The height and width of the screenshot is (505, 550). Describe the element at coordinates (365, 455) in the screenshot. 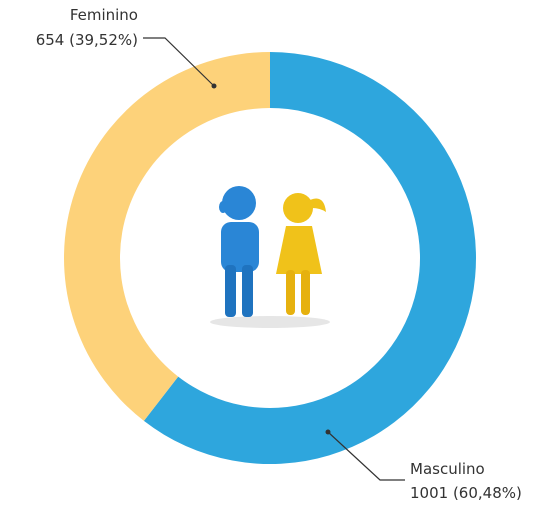

I see `leader-masculino` at that location.